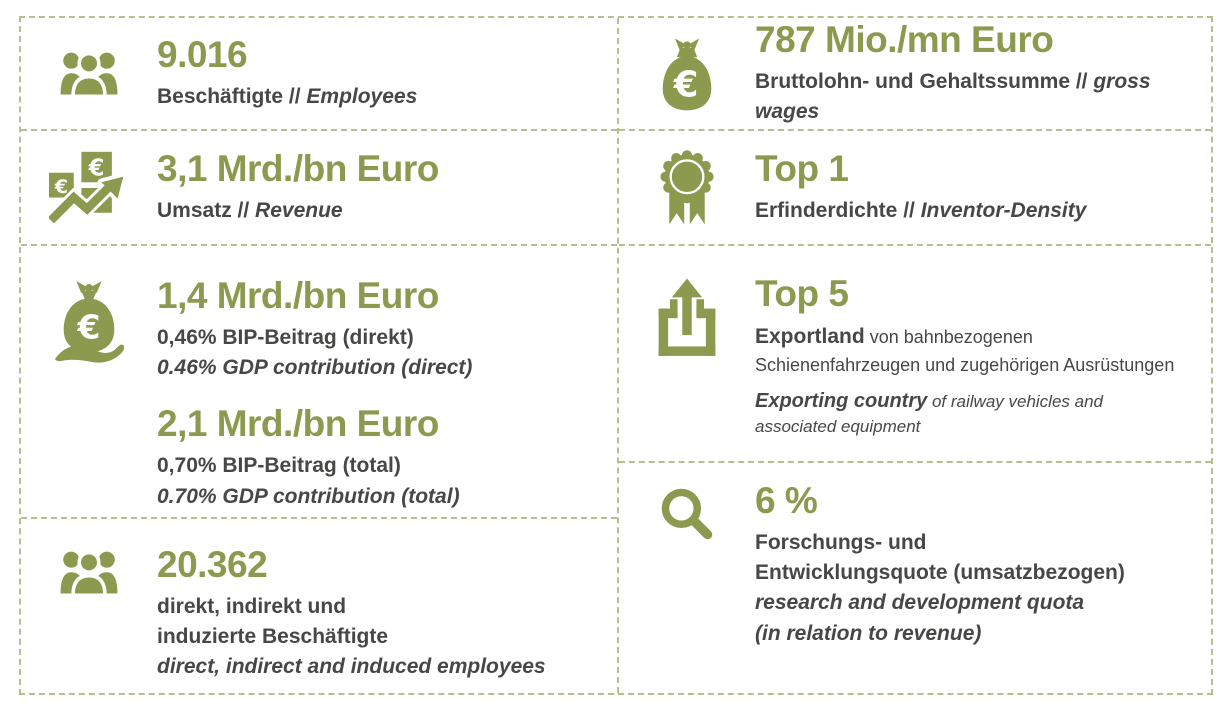 This screenshot has height=709, width=1231. Describe the element at coordinates (362, 96) in the screenshot. I see `label-en: Employees` at that location.